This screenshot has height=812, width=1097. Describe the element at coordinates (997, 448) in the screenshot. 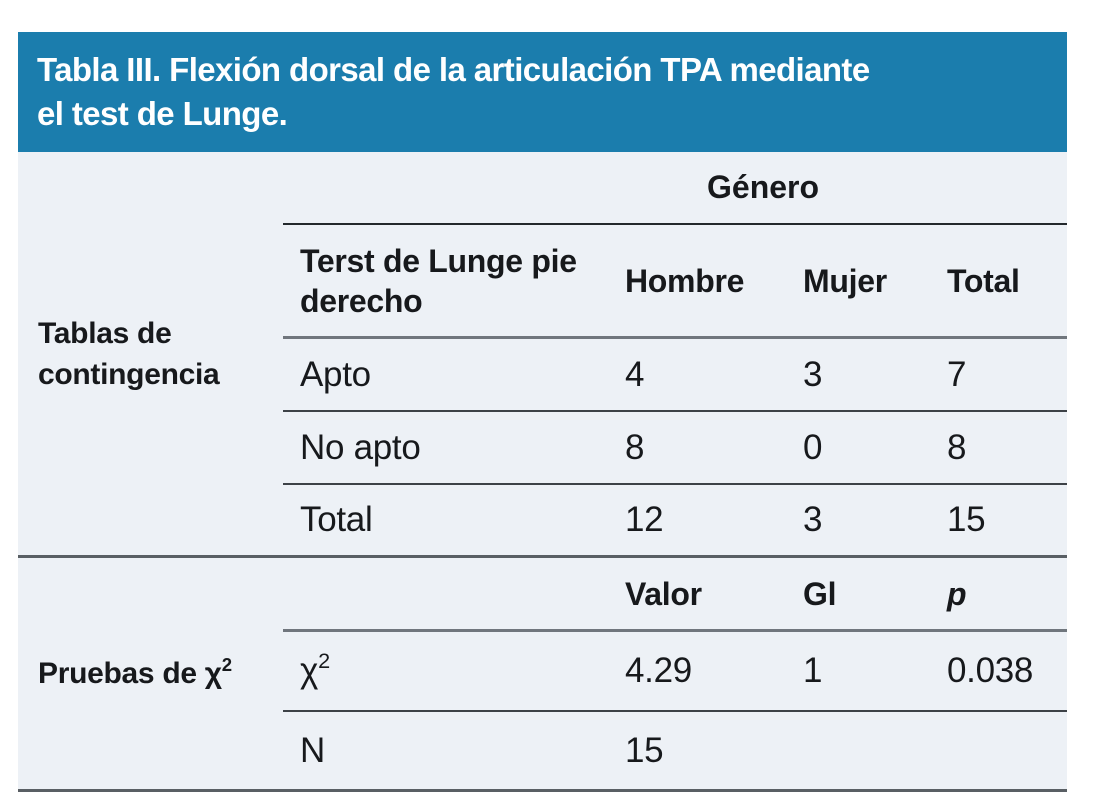

I see `cell-no-apto-total: 8` at that location.